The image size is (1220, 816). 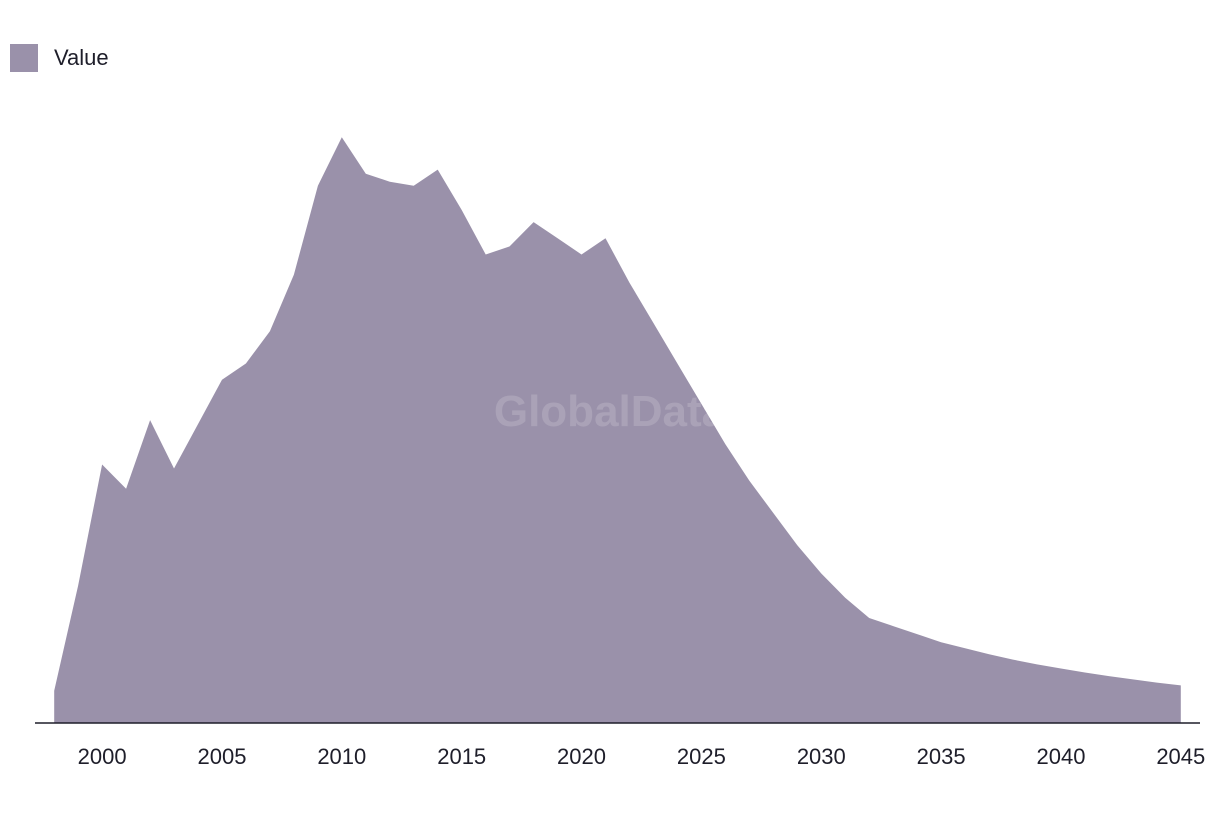 What do you see at coordinates (821, 756) in the screenshot?
I see `x-tick-label: 2030` at bounding box center [821, 756].